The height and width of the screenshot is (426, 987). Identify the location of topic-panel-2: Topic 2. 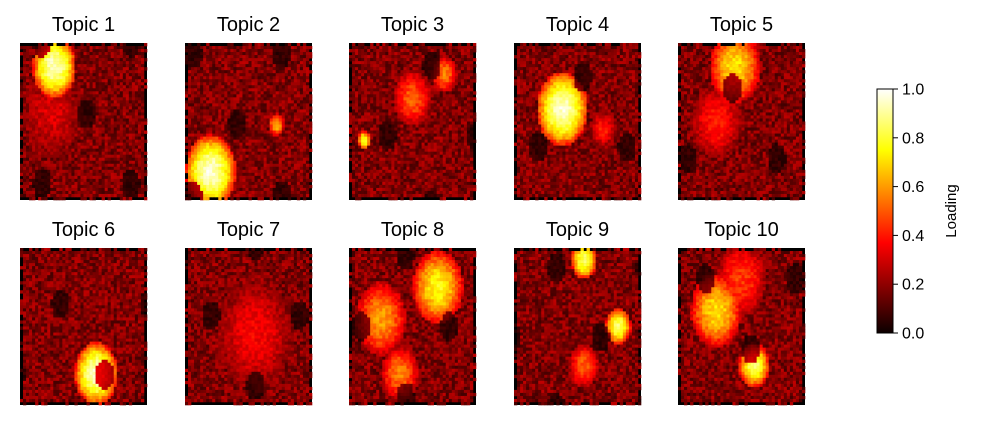
(248, 107).